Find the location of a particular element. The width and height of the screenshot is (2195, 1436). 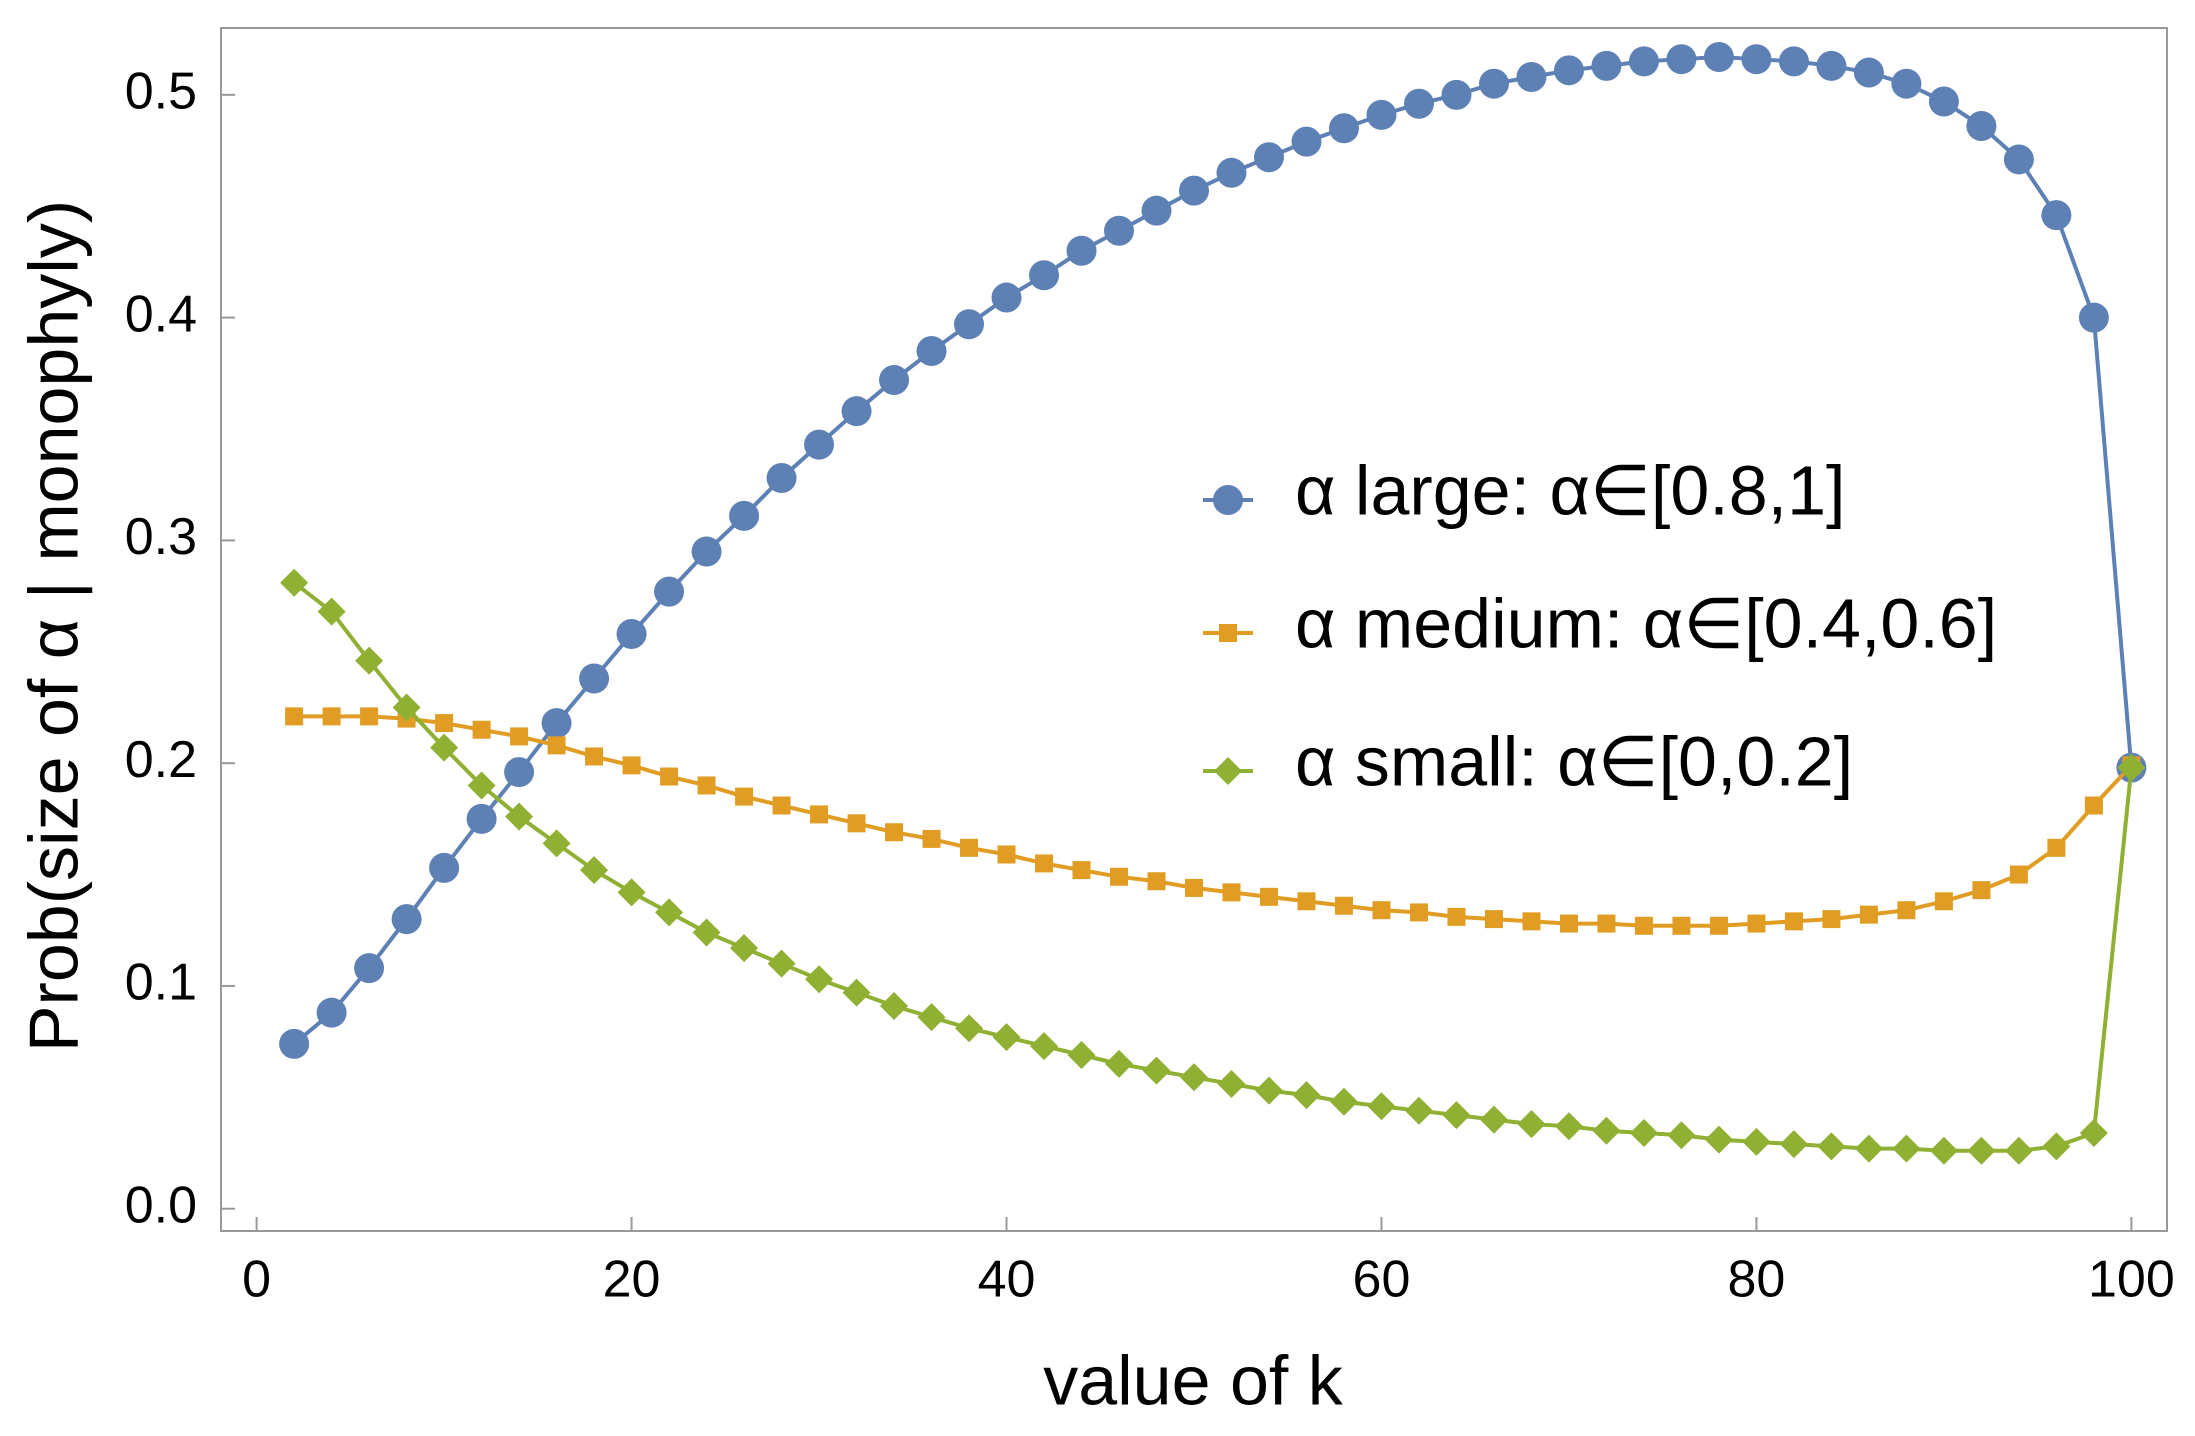

y-tick-label: 0.1 is located at coordinates (161, 983).